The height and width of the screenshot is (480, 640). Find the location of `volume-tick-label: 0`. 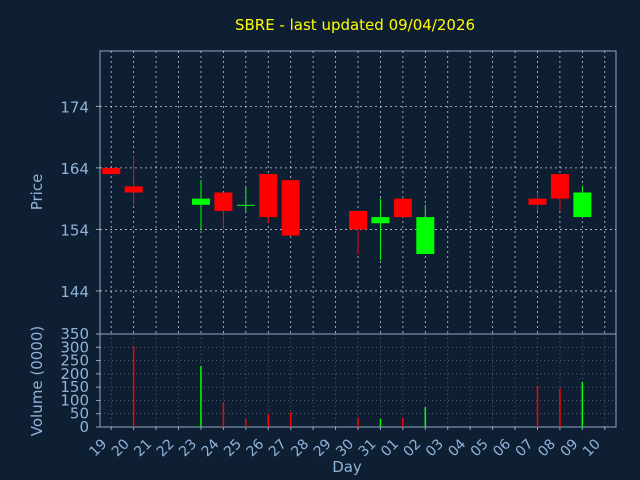

volume-tick-label: 0 is located at coordinates (84, 427).